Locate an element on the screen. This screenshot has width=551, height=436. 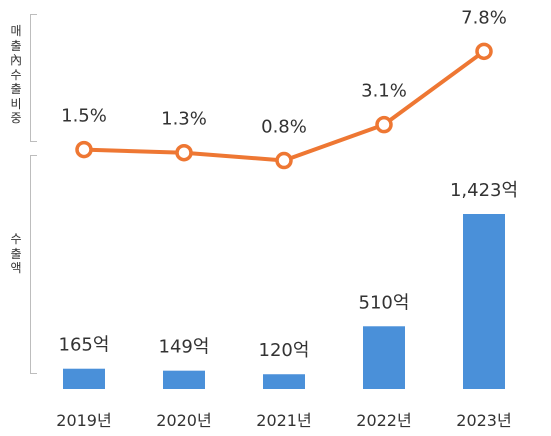
x-tick-label: 2019년 is located at coordinates (83, 420).